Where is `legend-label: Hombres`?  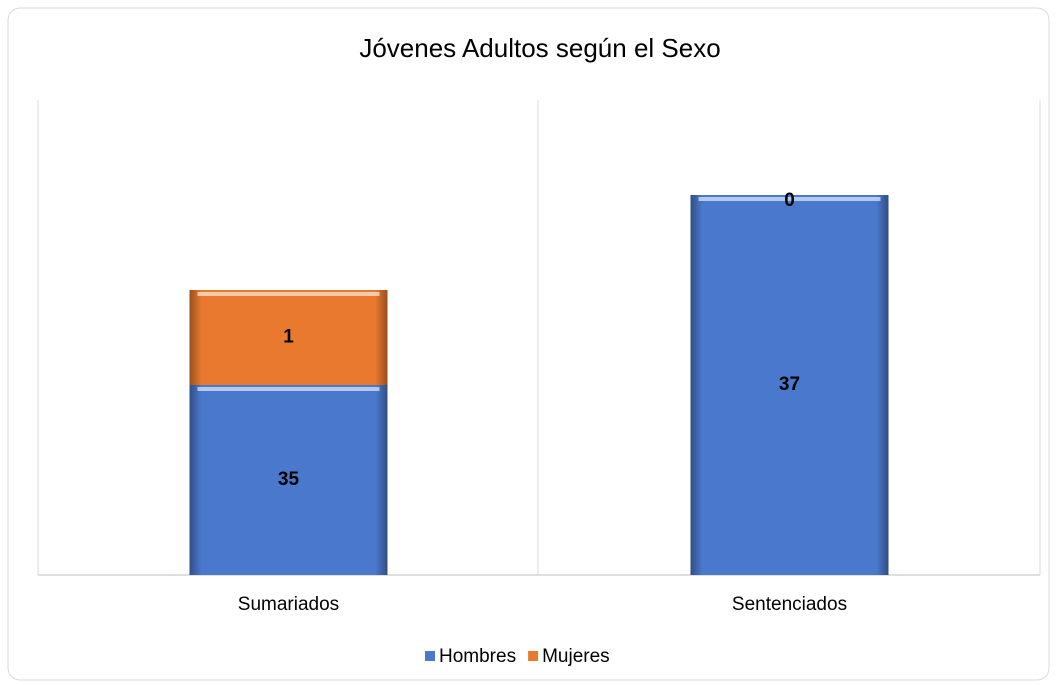 legend-label: Hombres is located at coordinates (477, 656).